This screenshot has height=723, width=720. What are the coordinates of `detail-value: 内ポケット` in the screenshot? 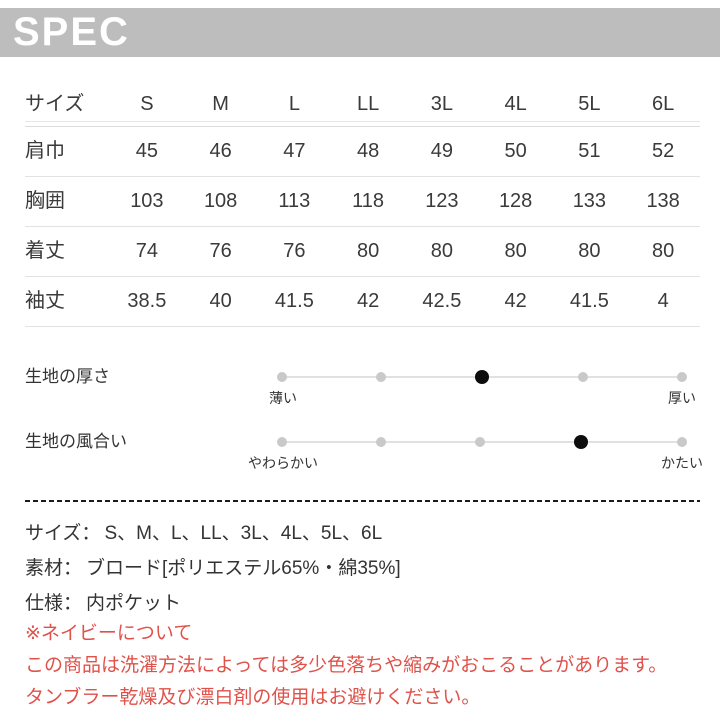 It's located at (134, 603).